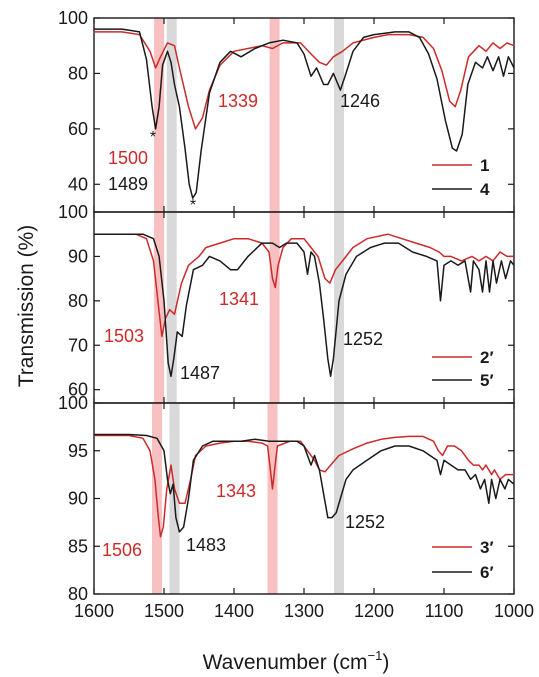  Describe the element at coordinates (374, 611) in the screenshot. I see `x-tick-label: 1200` at that location.